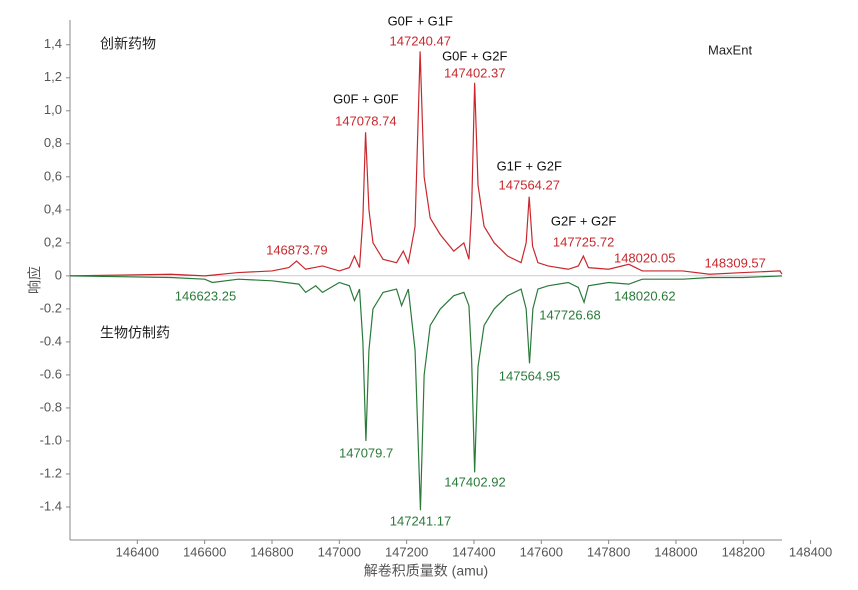 This screenshot has width=858, height=590. Describe the element at coordinates (271, 551) in the screenshot. I see `x-tick-label: 146800` at that location.